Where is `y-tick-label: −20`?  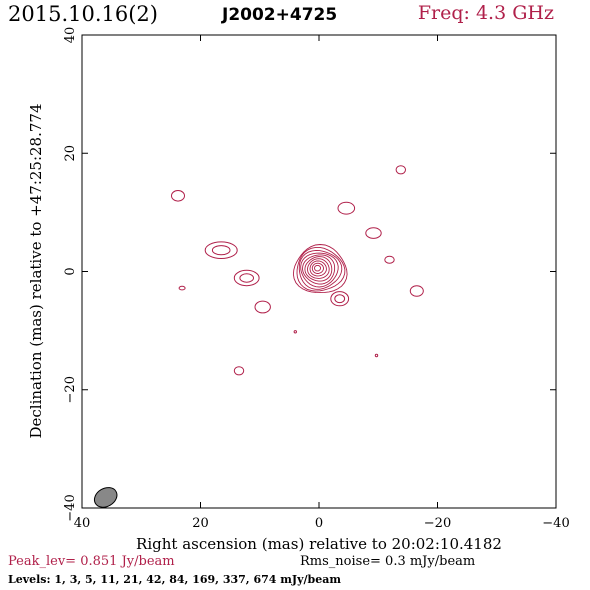 y-tick-label: −20 is located at coordinates (70, 389).